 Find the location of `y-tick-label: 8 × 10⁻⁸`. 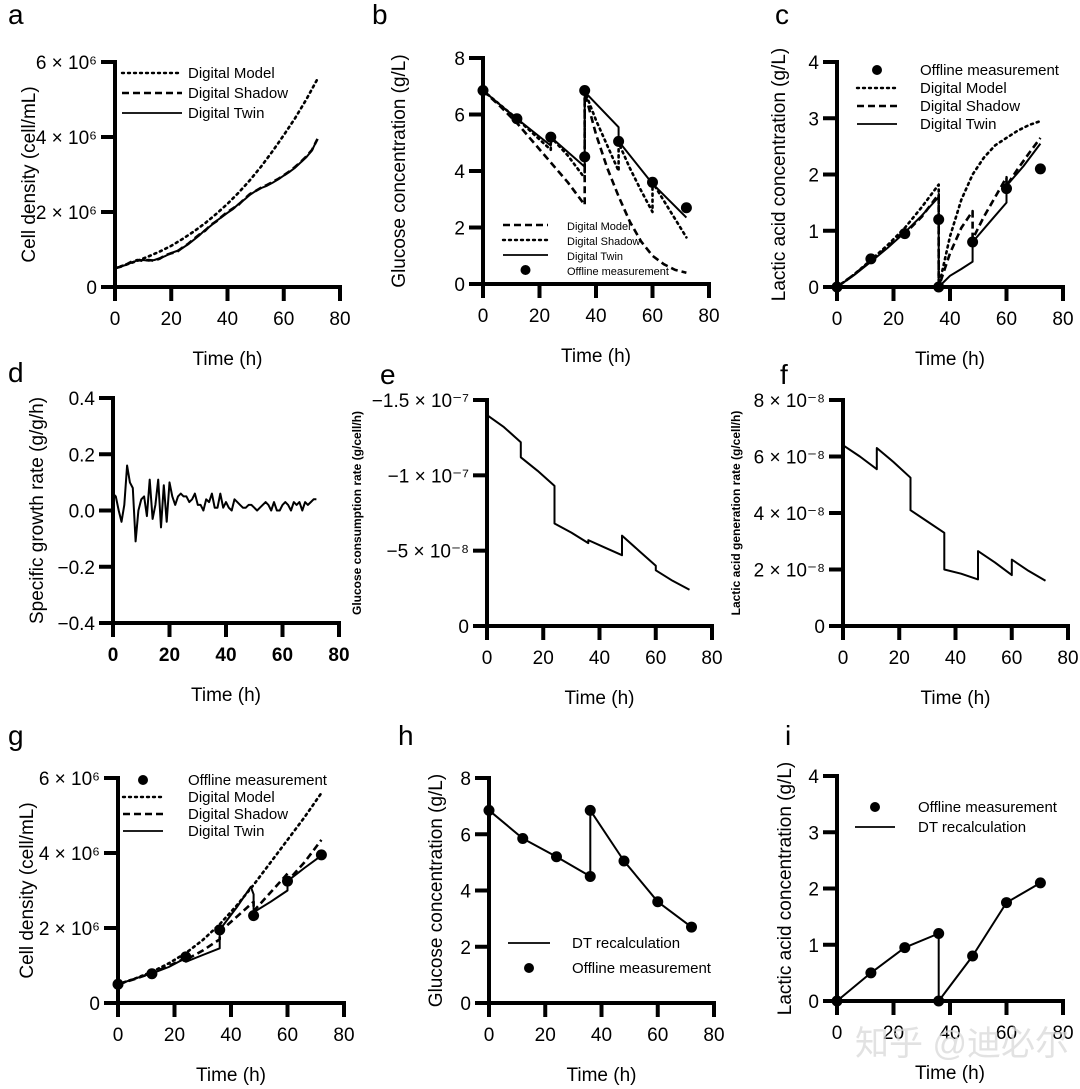

y-tick-label: 8 × 10⁻⁸ is located at coordinates (789, 401).